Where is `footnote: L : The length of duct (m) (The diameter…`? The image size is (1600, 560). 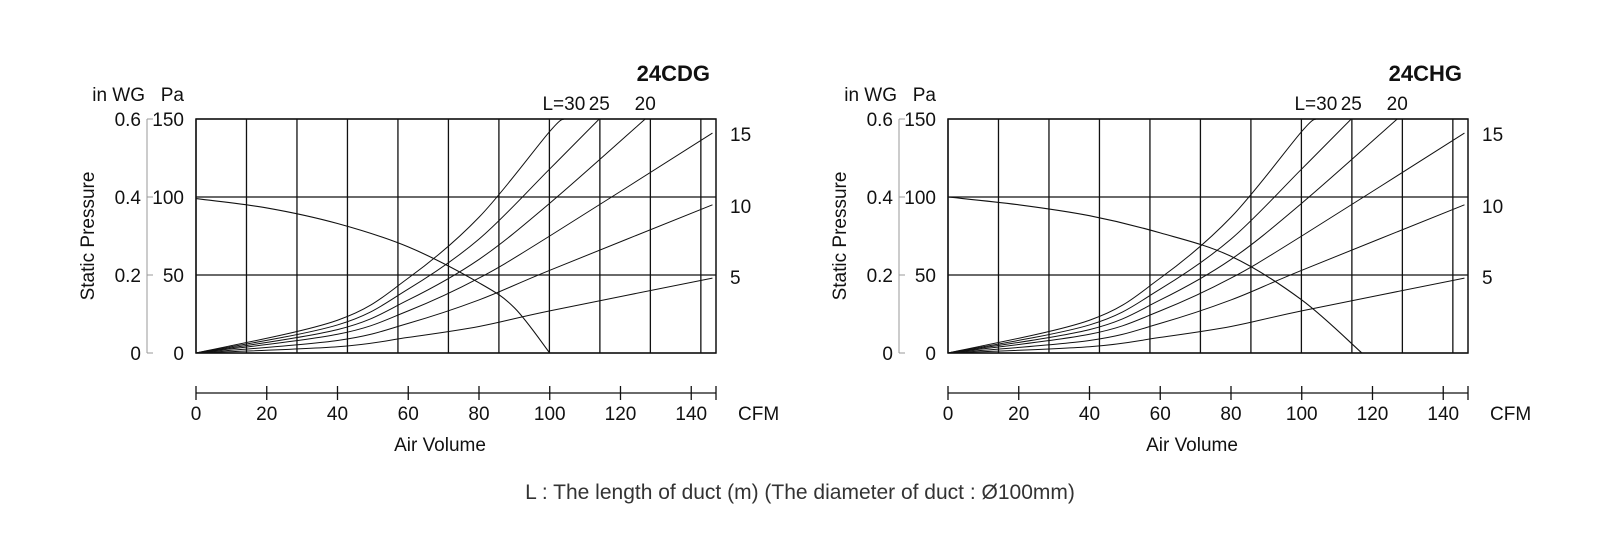
footnote: L : The length of duct (m) (The diameter… is located at coordinates (800, 492).